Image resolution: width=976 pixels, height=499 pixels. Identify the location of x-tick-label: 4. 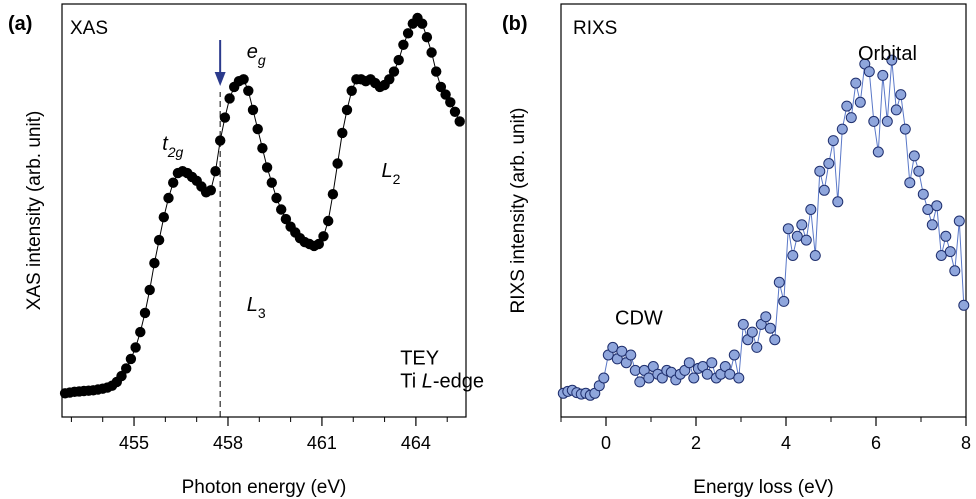
(786, 443).